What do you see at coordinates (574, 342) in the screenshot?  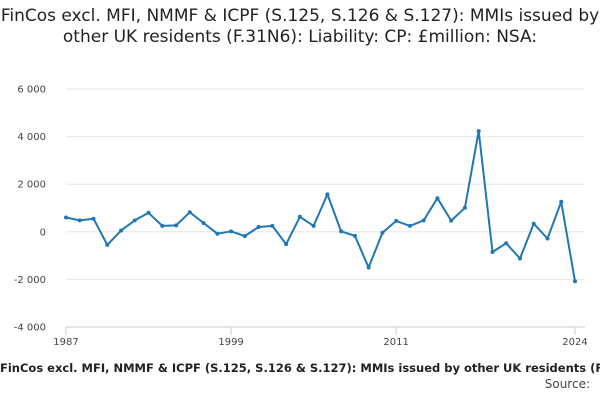 I see `x-tick-label: 2024` at bounding box center [574, 342].